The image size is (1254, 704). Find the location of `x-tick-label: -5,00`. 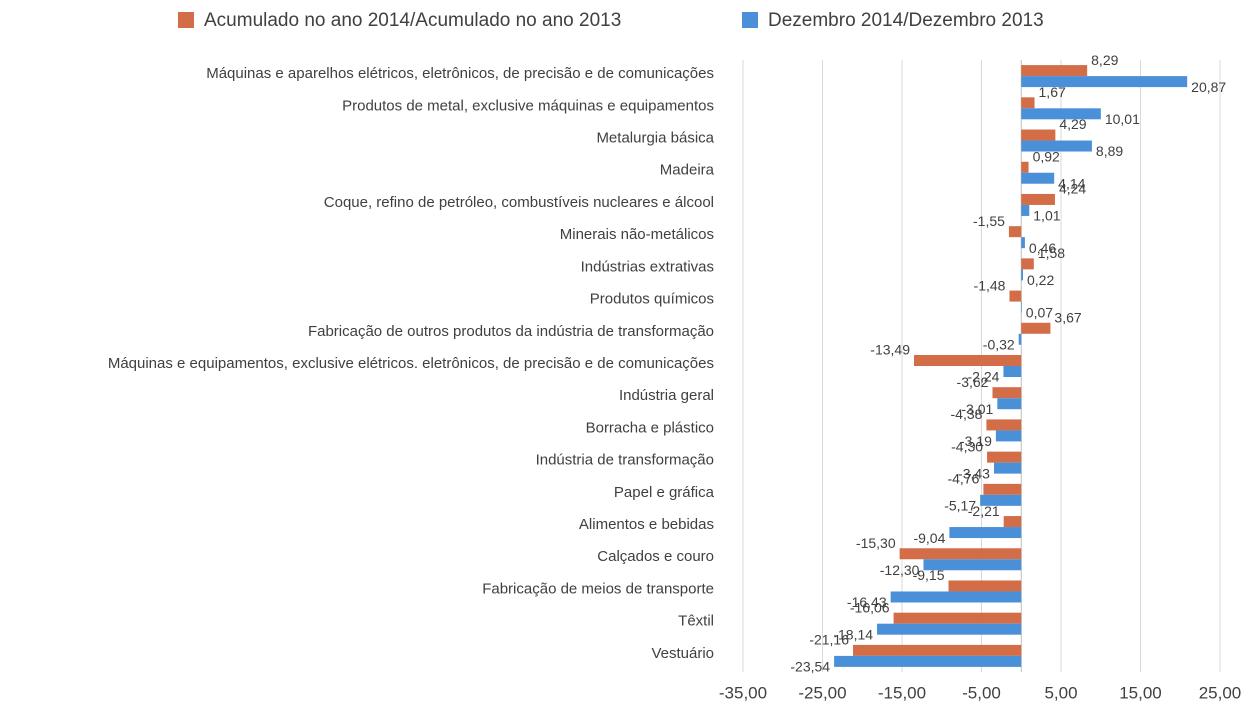

x-tick-label: -5,00 is located at coordinates (981, 692).